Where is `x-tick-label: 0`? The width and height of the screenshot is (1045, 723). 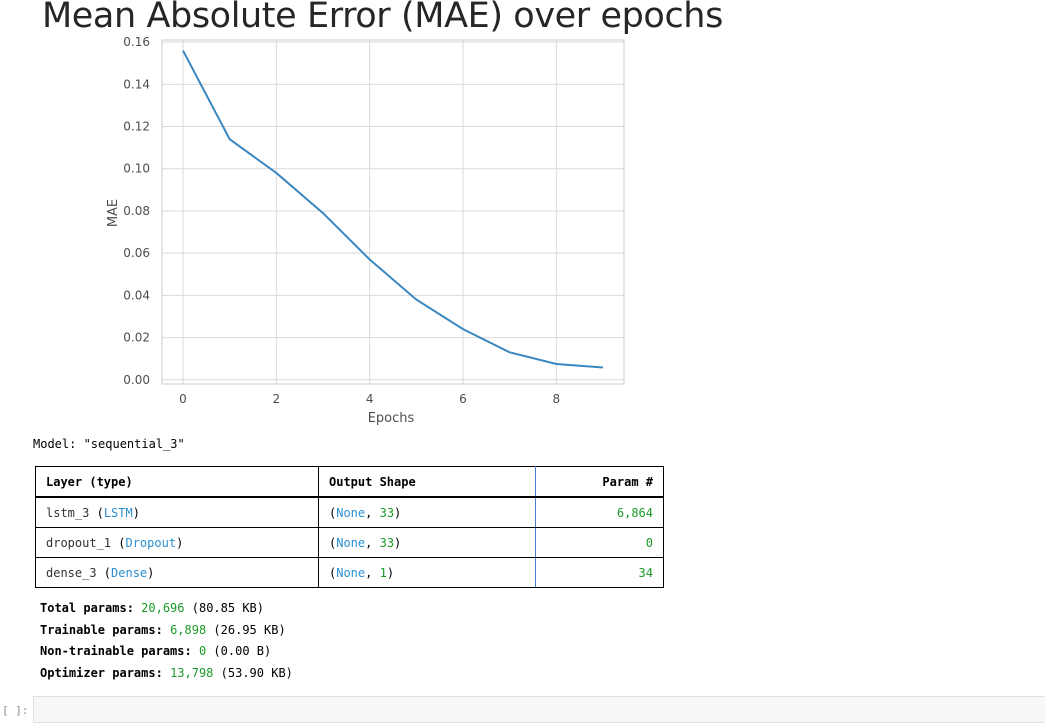
x-tick-label: 0 is located at coordinates (183, 399).